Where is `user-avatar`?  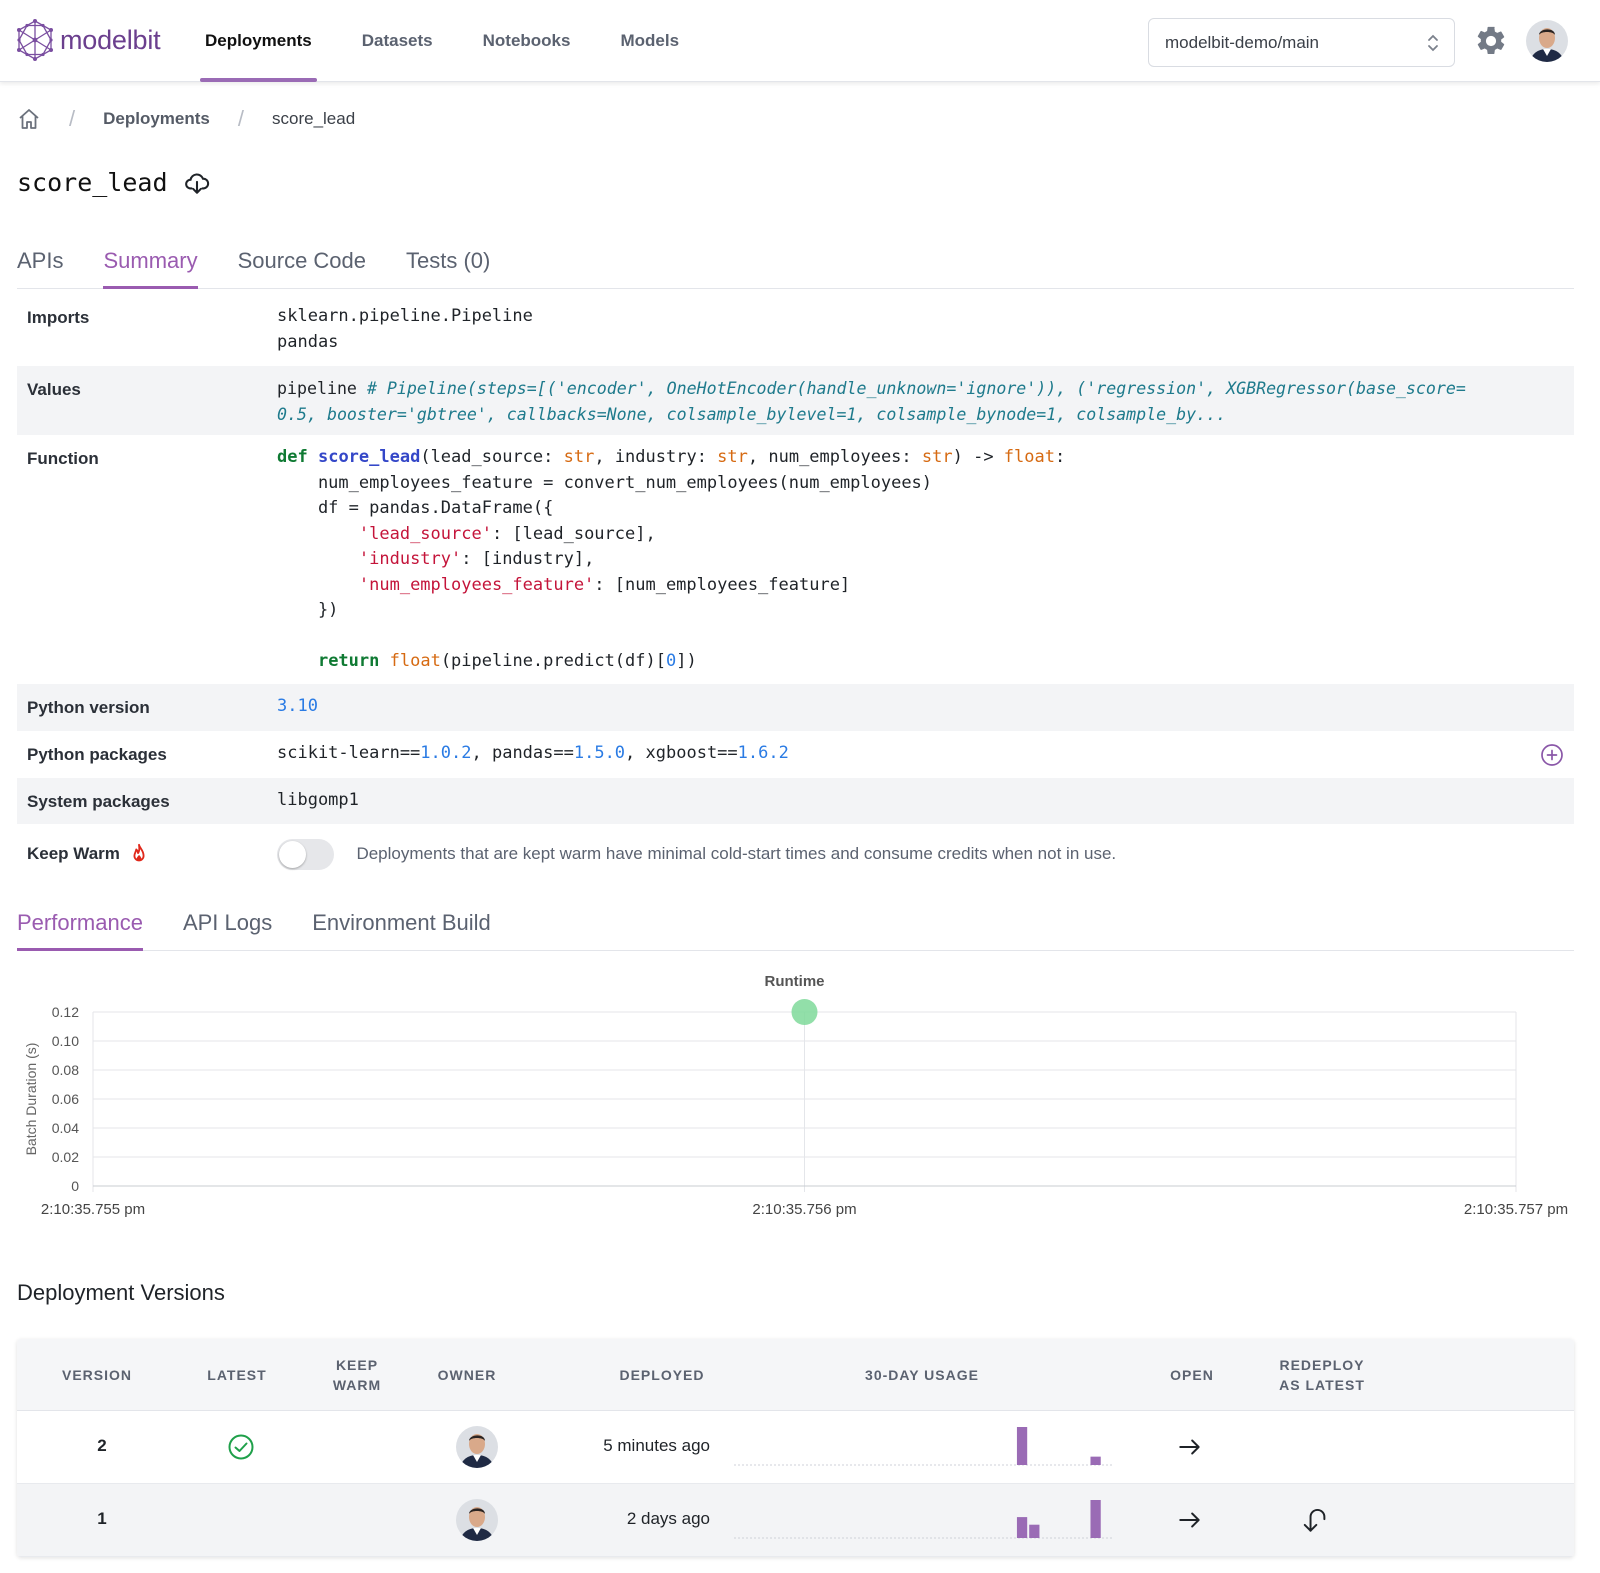 user-avatar is located at coordinates (1547, 41).